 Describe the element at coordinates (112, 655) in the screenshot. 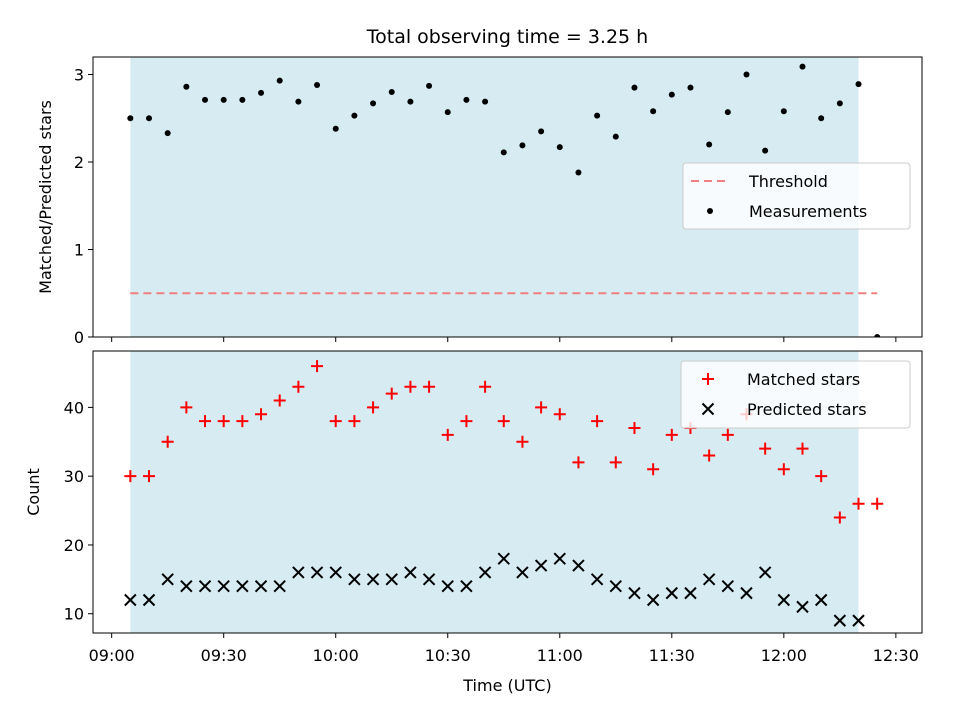

I see `x-tick-label: 09:00` at that location.